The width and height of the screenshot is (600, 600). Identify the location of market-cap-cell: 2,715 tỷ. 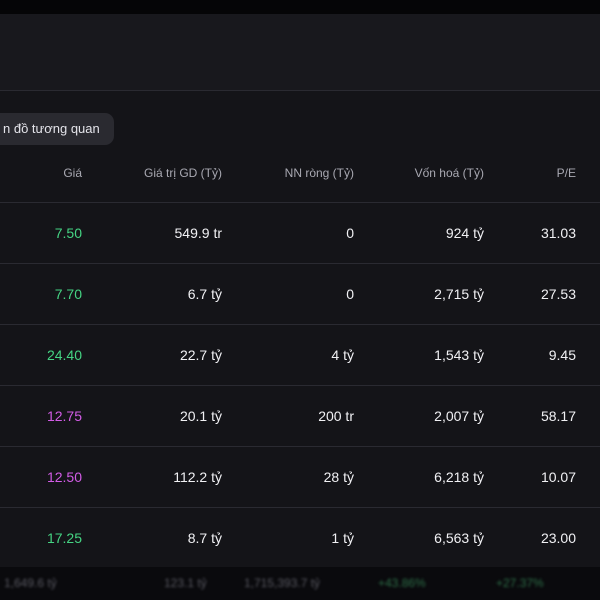
(459, 294).